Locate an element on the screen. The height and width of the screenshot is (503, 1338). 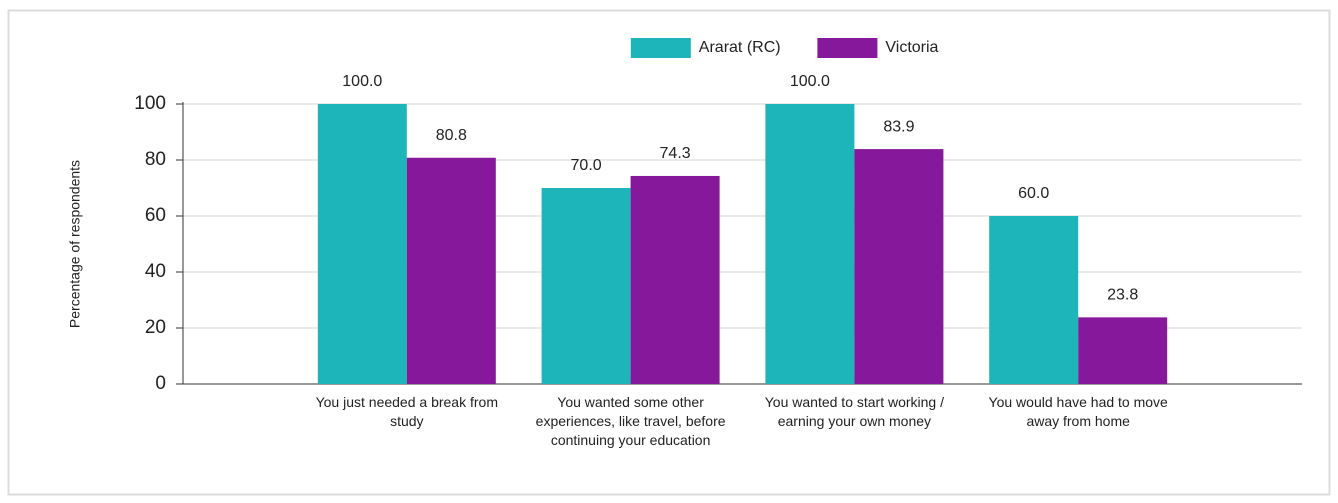
y-tick-label: 40 is located at coordinates (155, 271).